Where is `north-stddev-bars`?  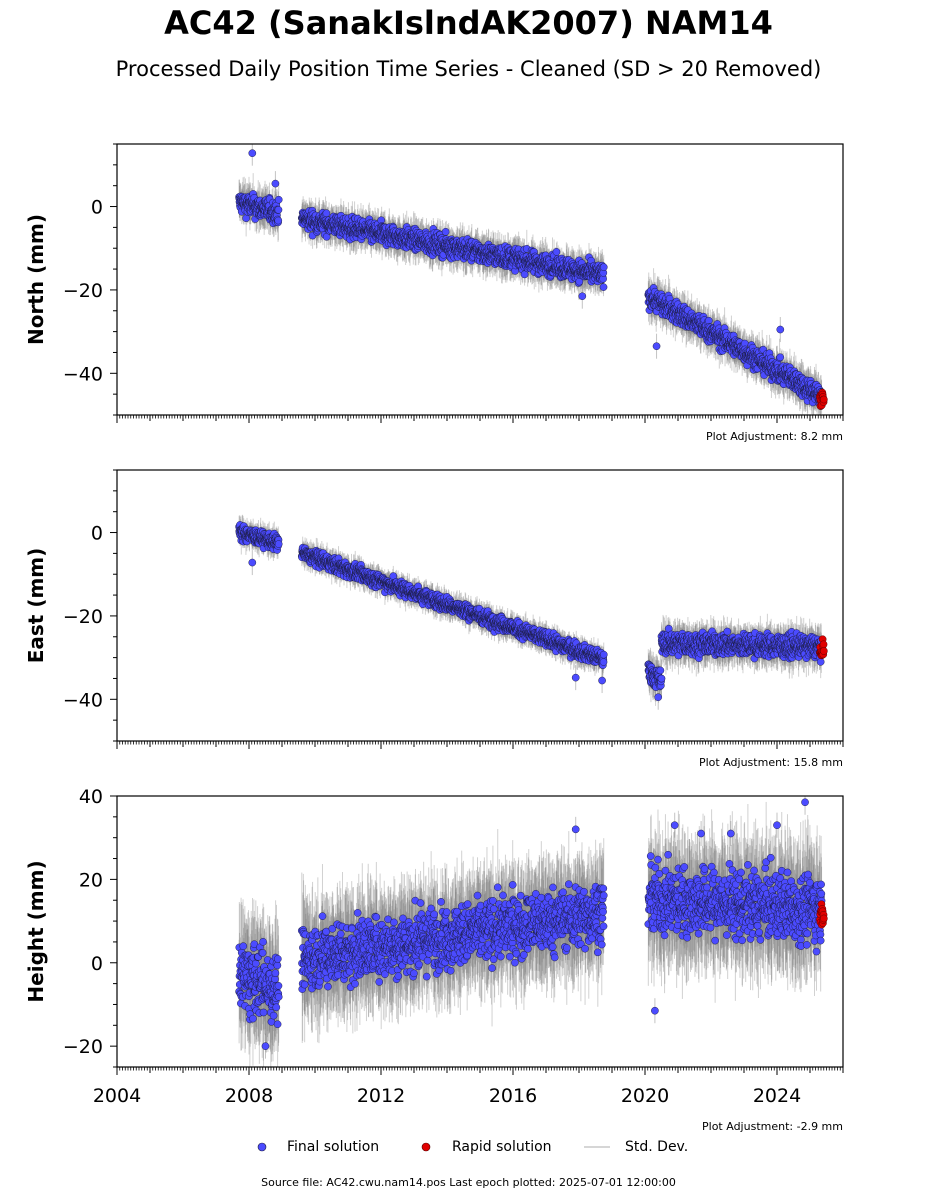 north-stddev-bars is located at coordinates (530, 279).